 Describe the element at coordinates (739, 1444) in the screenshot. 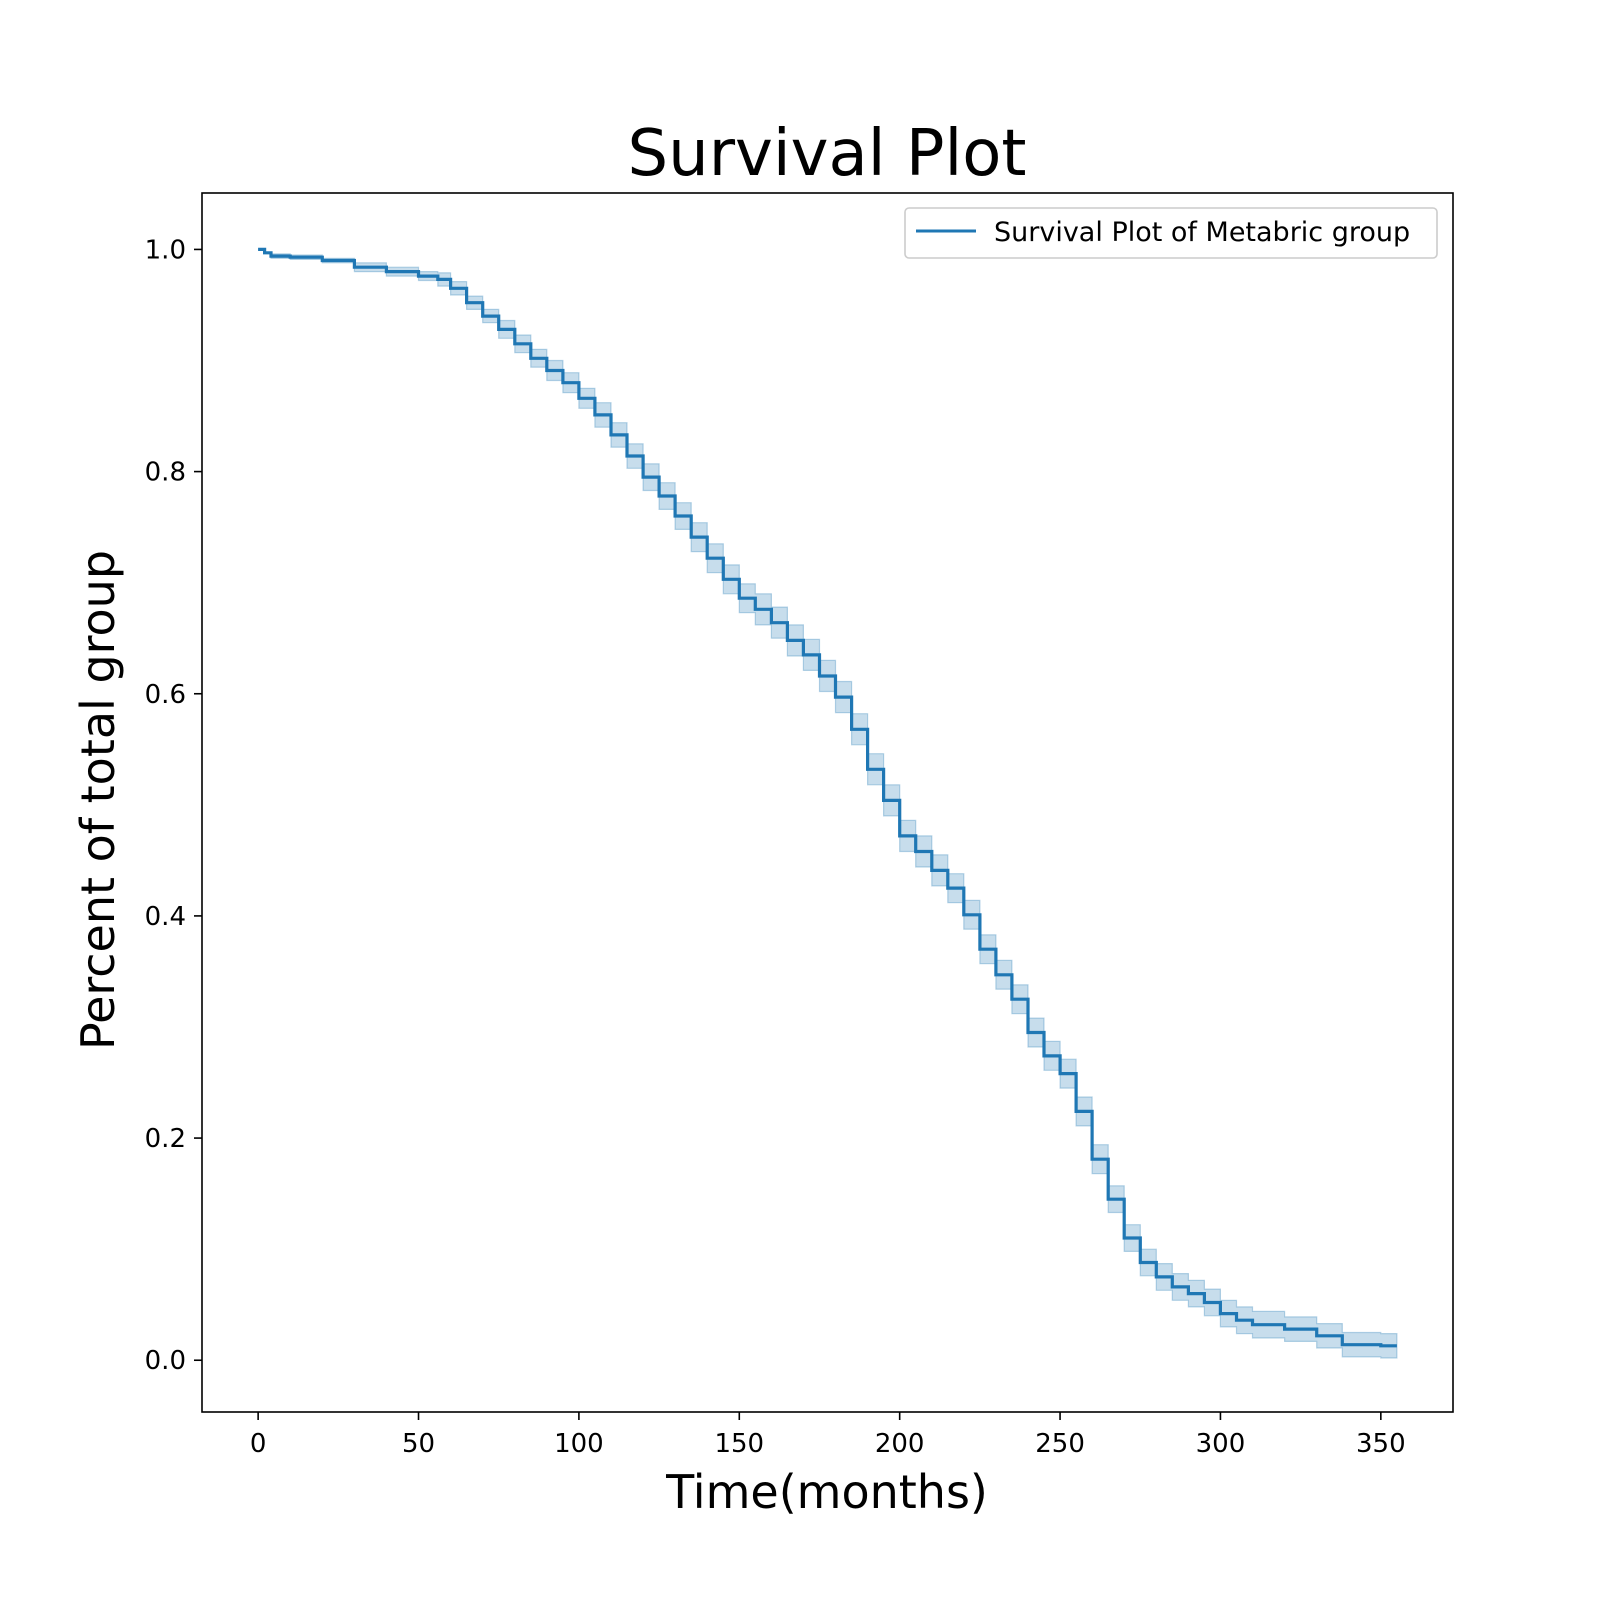

I see `x-tick-label: 150` at that location.